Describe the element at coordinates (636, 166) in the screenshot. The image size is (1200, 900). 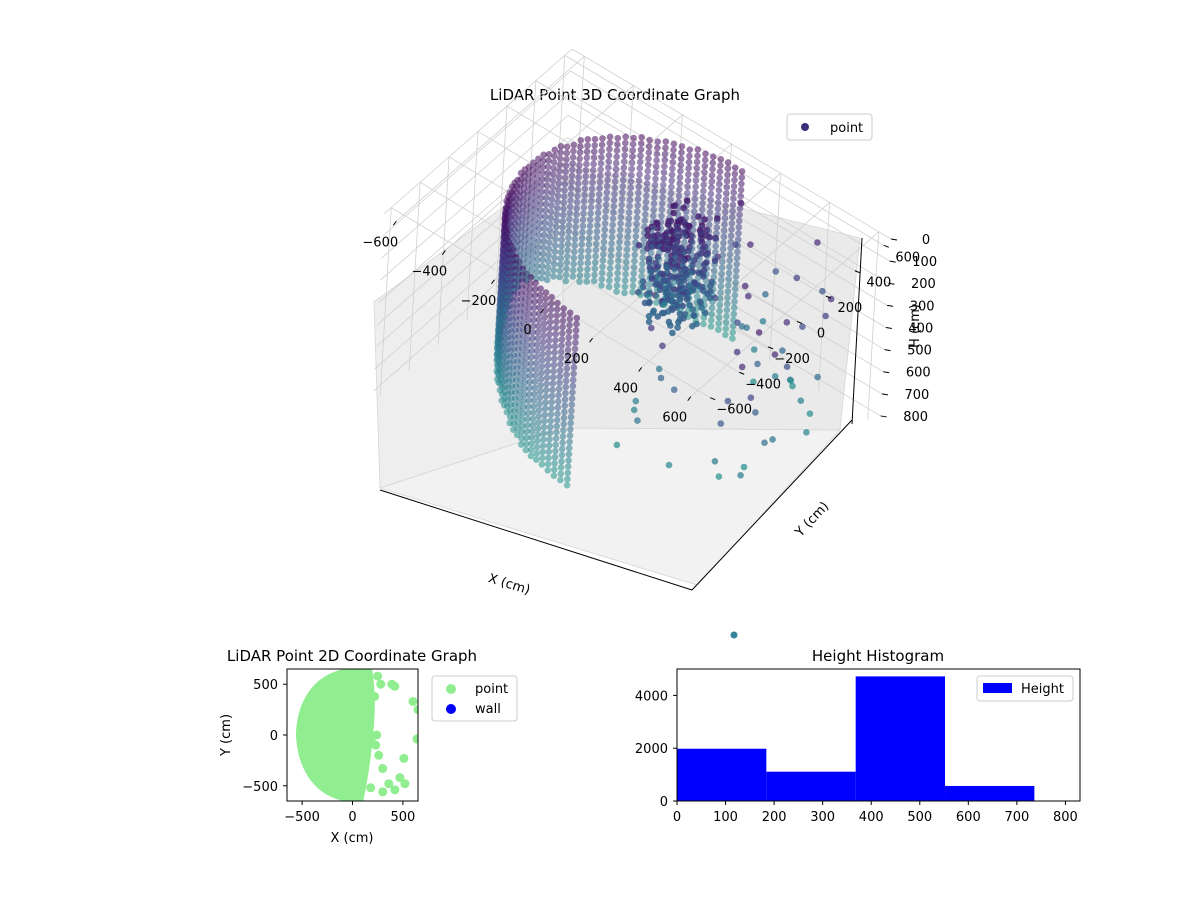
I see `grid-line-h` at that location.